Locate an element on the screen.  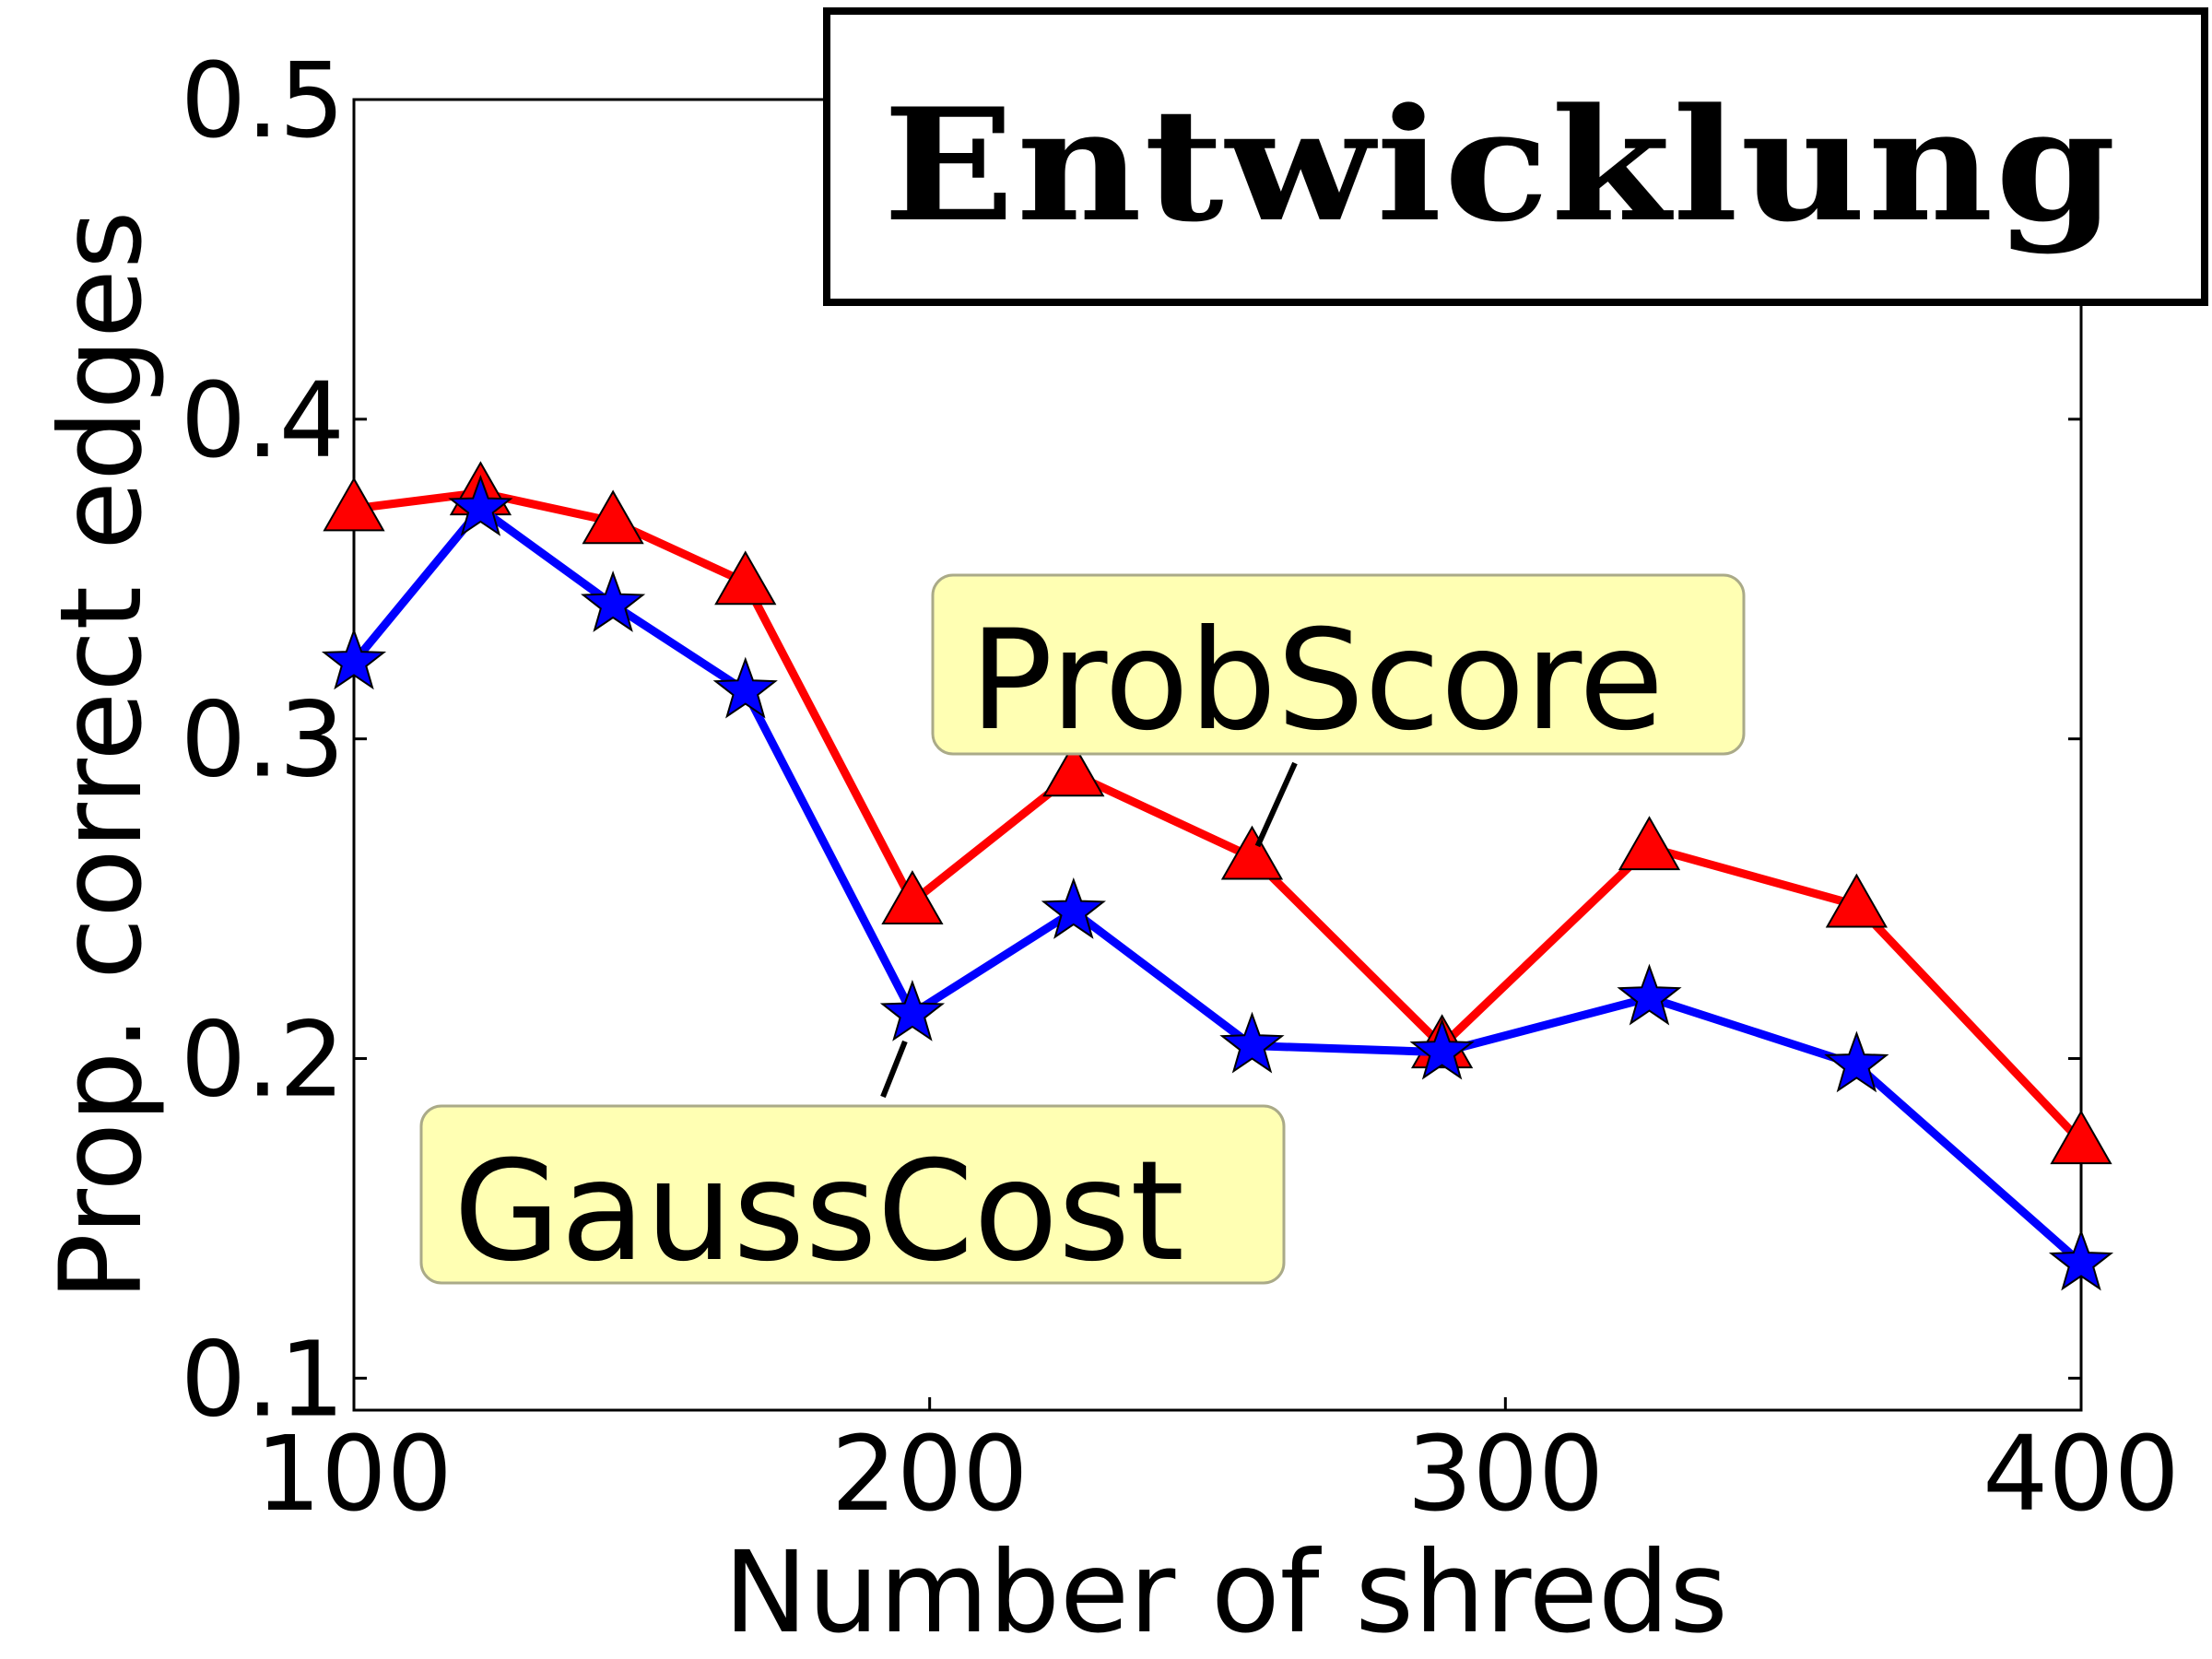
gausscost-callout-leader is located at coordinates (894, 1069).